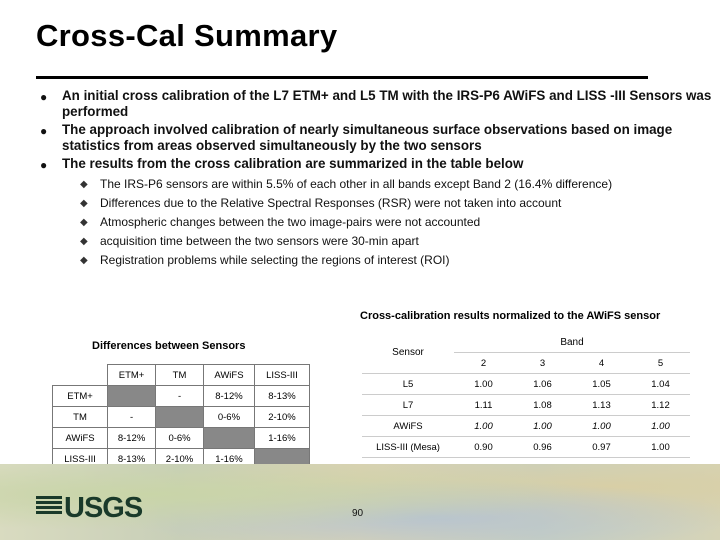 Image resolution: width=720 pixels, height=540 pixels. Describe the element at coordinates (360, 502) in the screenshot. I see `satellite-imagery-footer` at that location.